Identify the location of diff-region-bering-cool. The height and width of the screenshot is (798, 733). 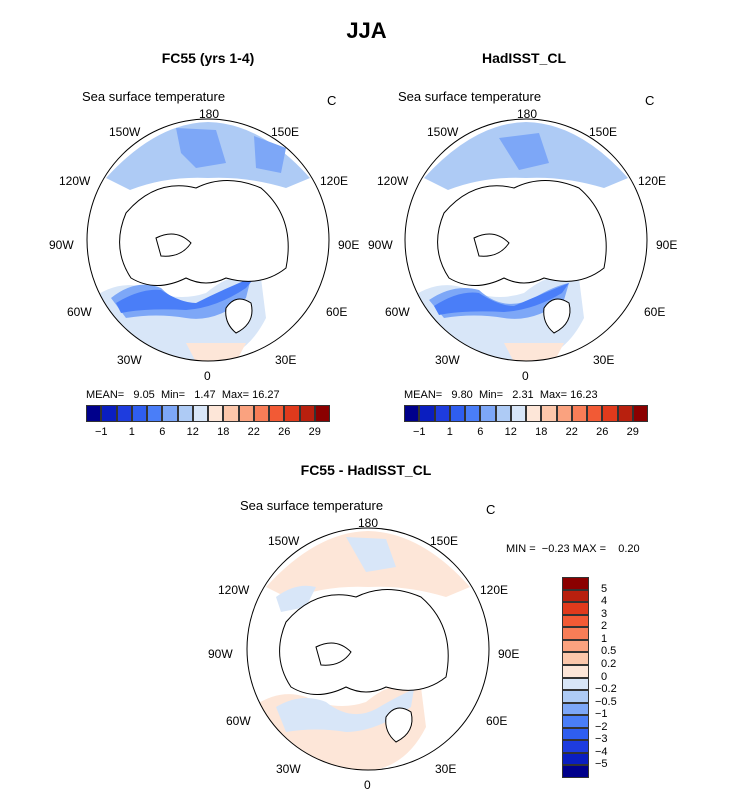
(371, 554).